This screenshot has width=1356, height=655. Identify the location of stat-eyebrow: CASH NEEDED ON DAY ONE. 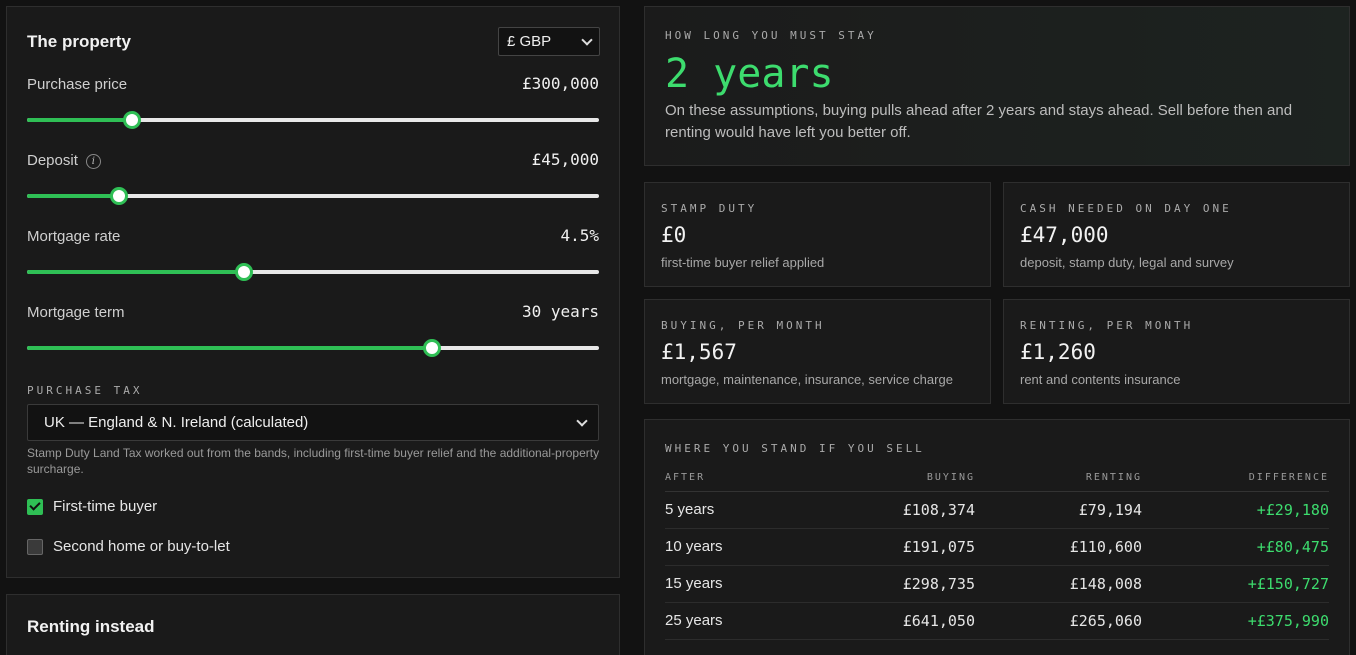
(1126, 208).